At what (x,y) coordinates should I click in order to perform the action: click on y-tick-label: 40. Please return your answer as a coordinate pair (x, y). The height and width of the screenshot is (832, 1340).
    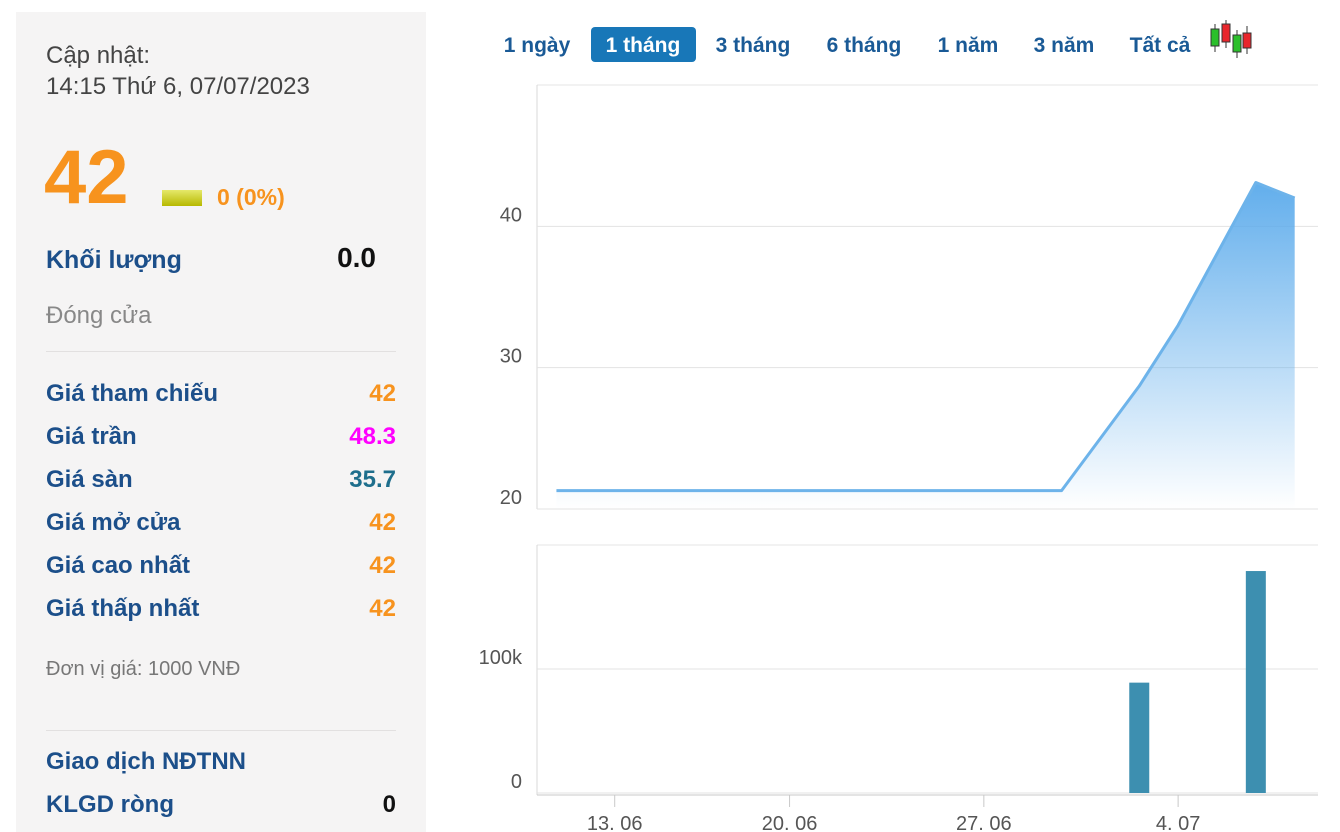
    Looking at the image, I should click on (511, 215).